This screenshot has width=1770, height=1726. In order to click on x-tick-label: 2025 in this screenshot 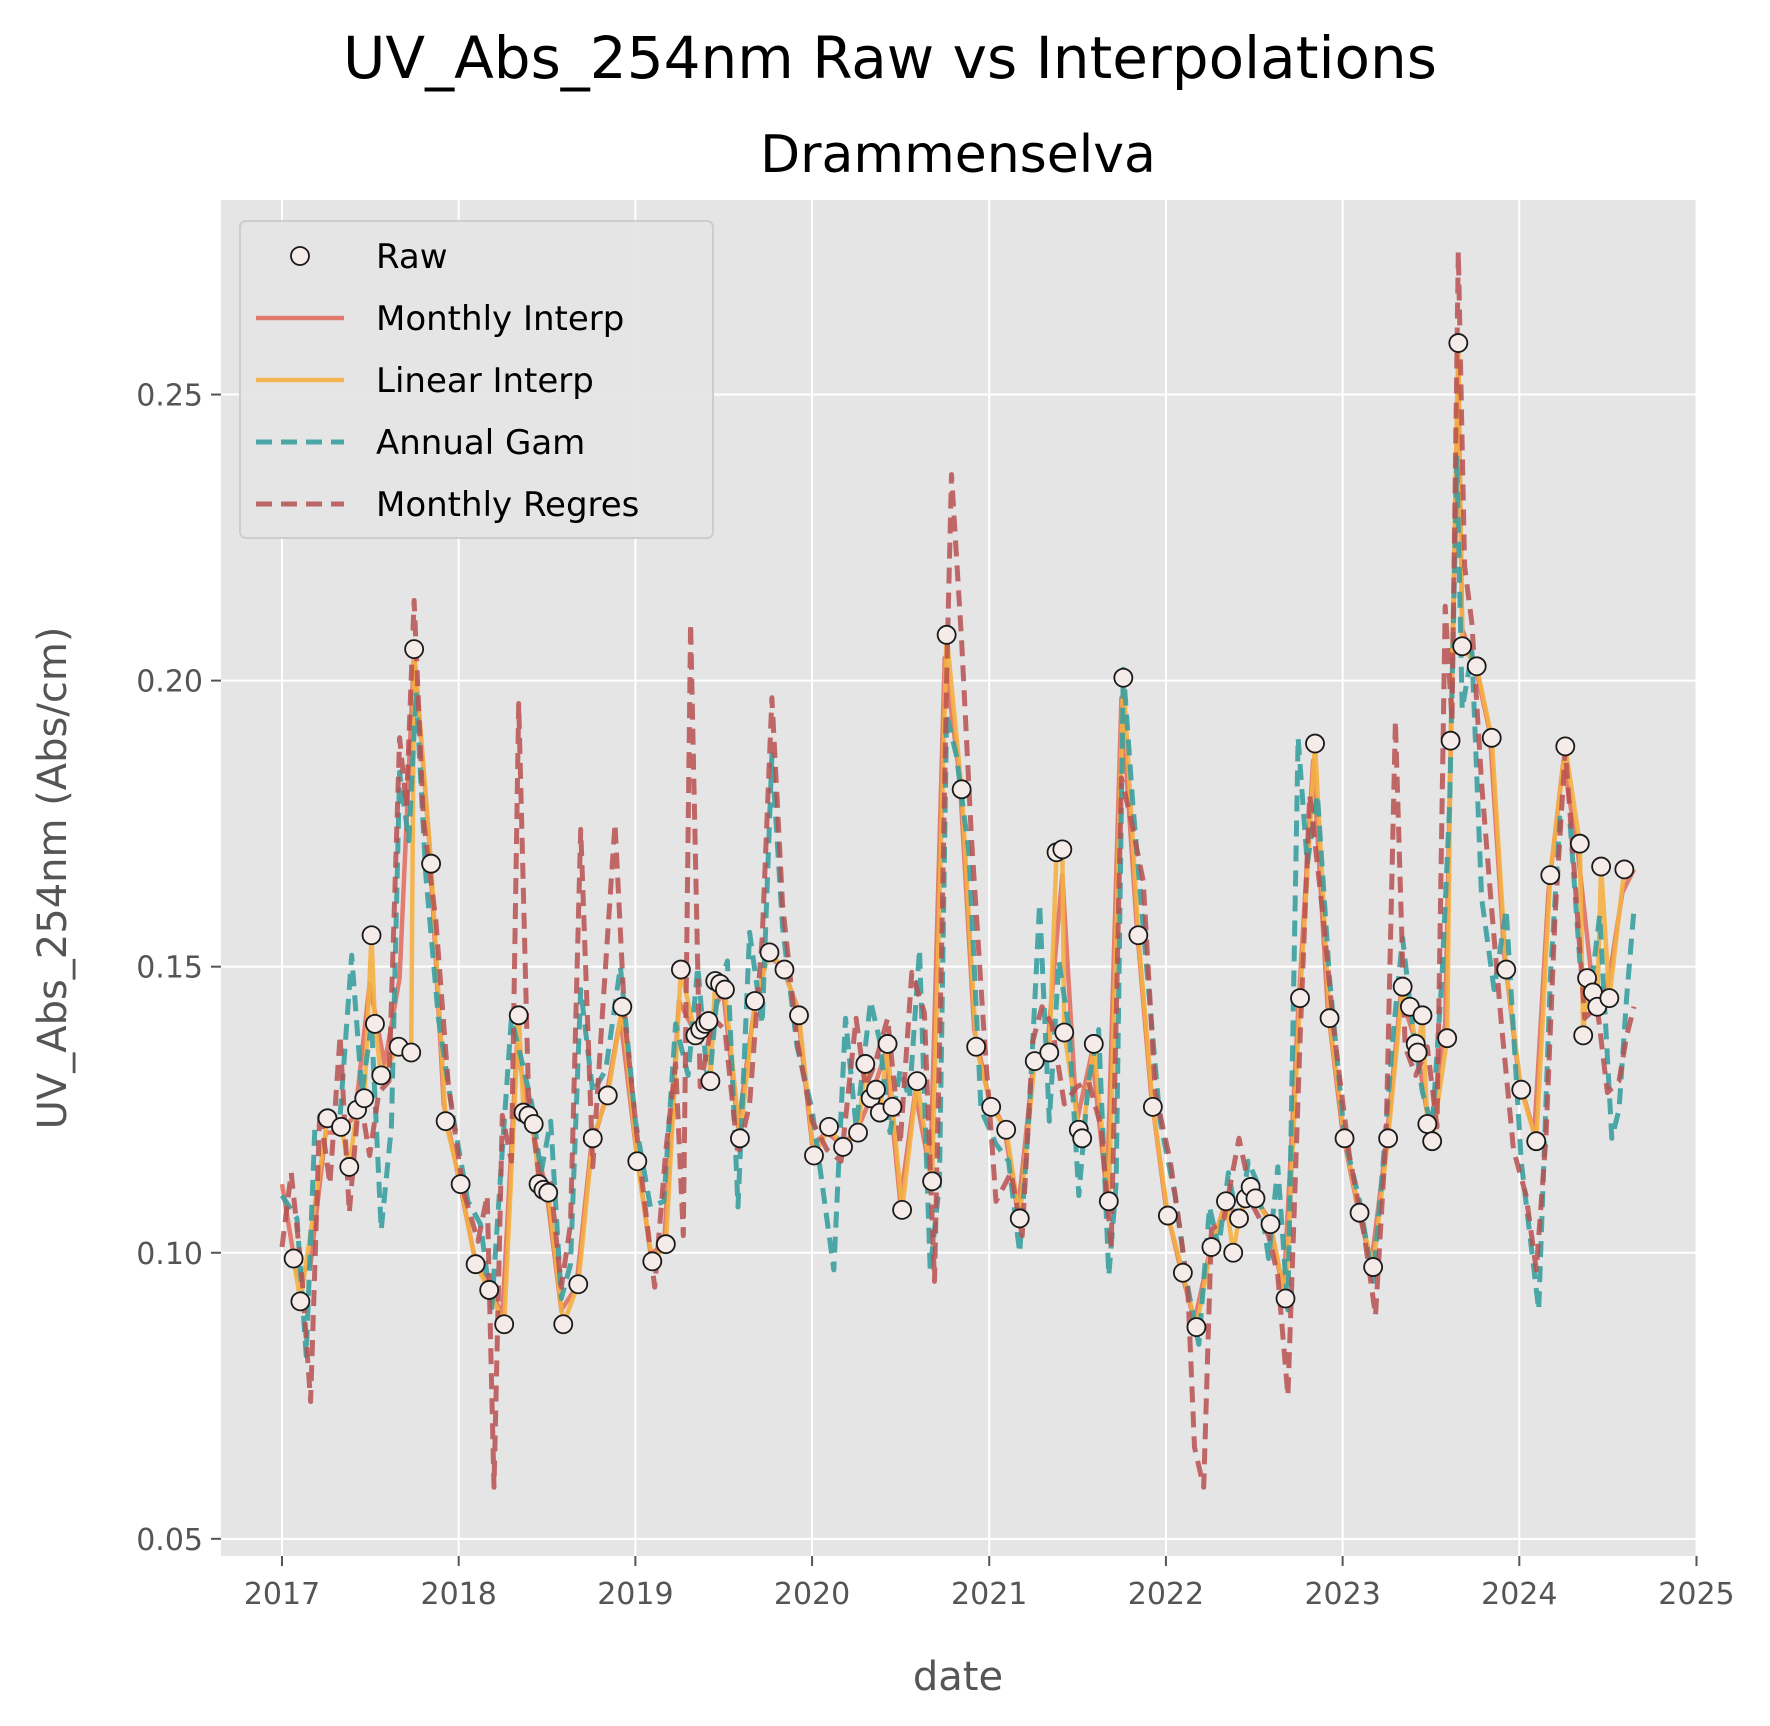, I will do `click(1696, 1594)`.